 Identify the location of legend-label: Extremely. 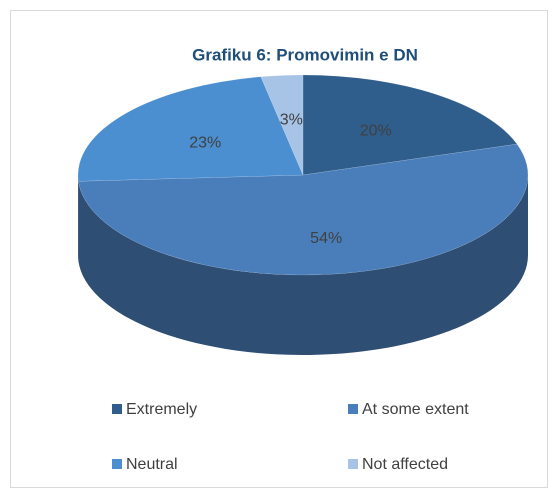
(161, 409).